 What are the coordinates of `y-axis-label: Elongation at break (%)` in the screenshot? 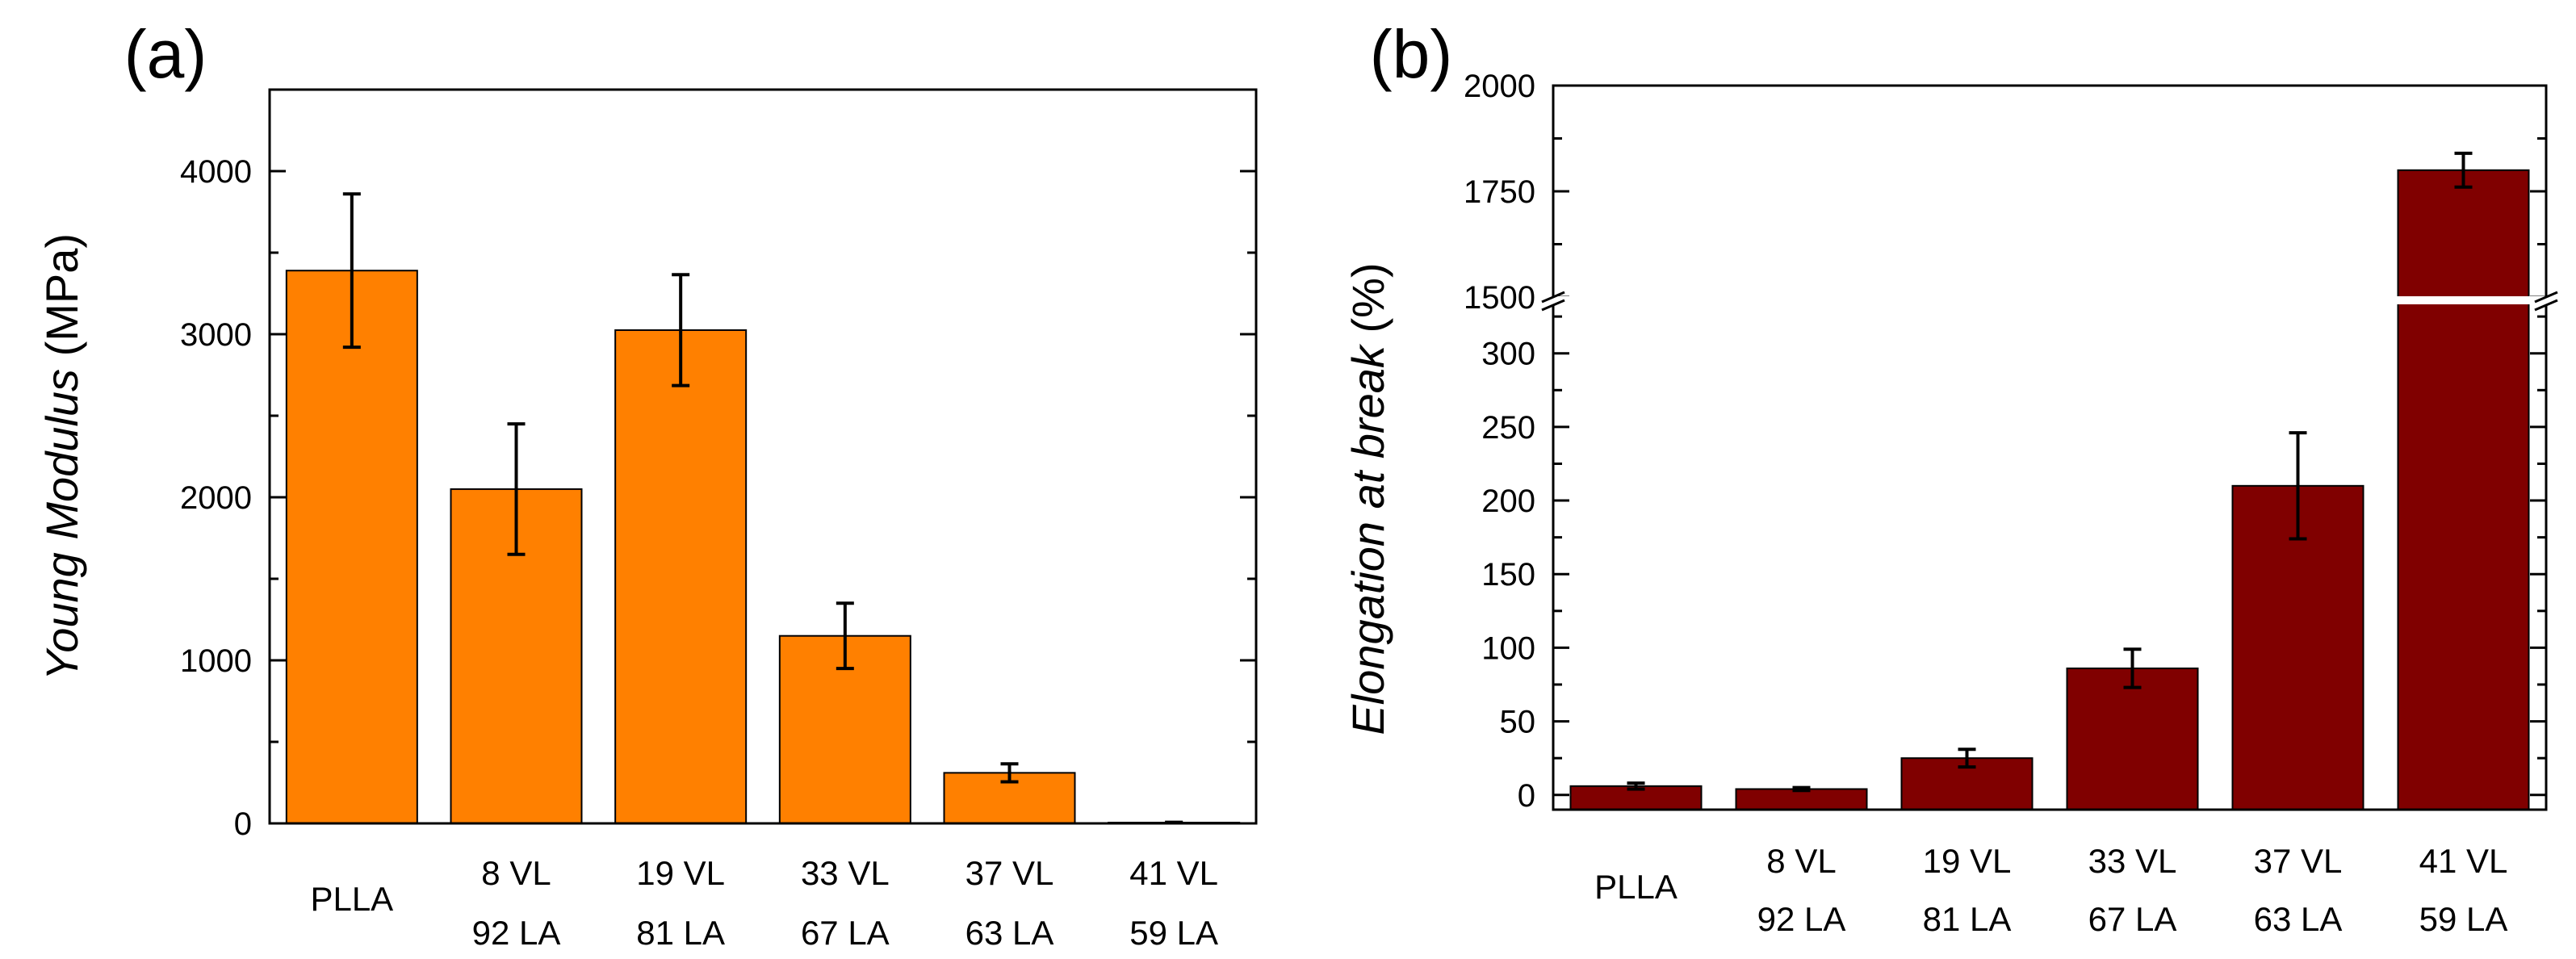 It's located at (1367, 498).